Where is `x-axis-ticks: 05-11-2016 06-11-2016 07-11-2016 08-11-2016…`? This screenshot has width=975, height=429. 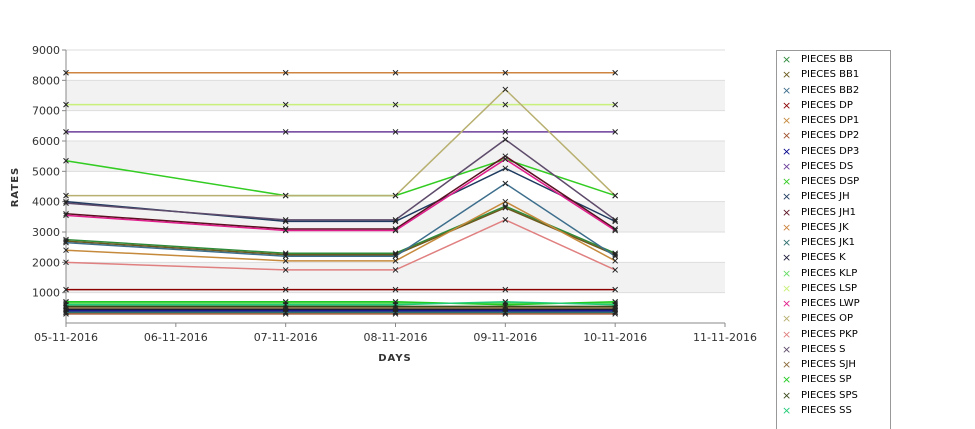 x-axis-ticks: 05-11-2016 06-11-2016 07-11-2016 08-11-2016… is located at coordinates (395, 333).